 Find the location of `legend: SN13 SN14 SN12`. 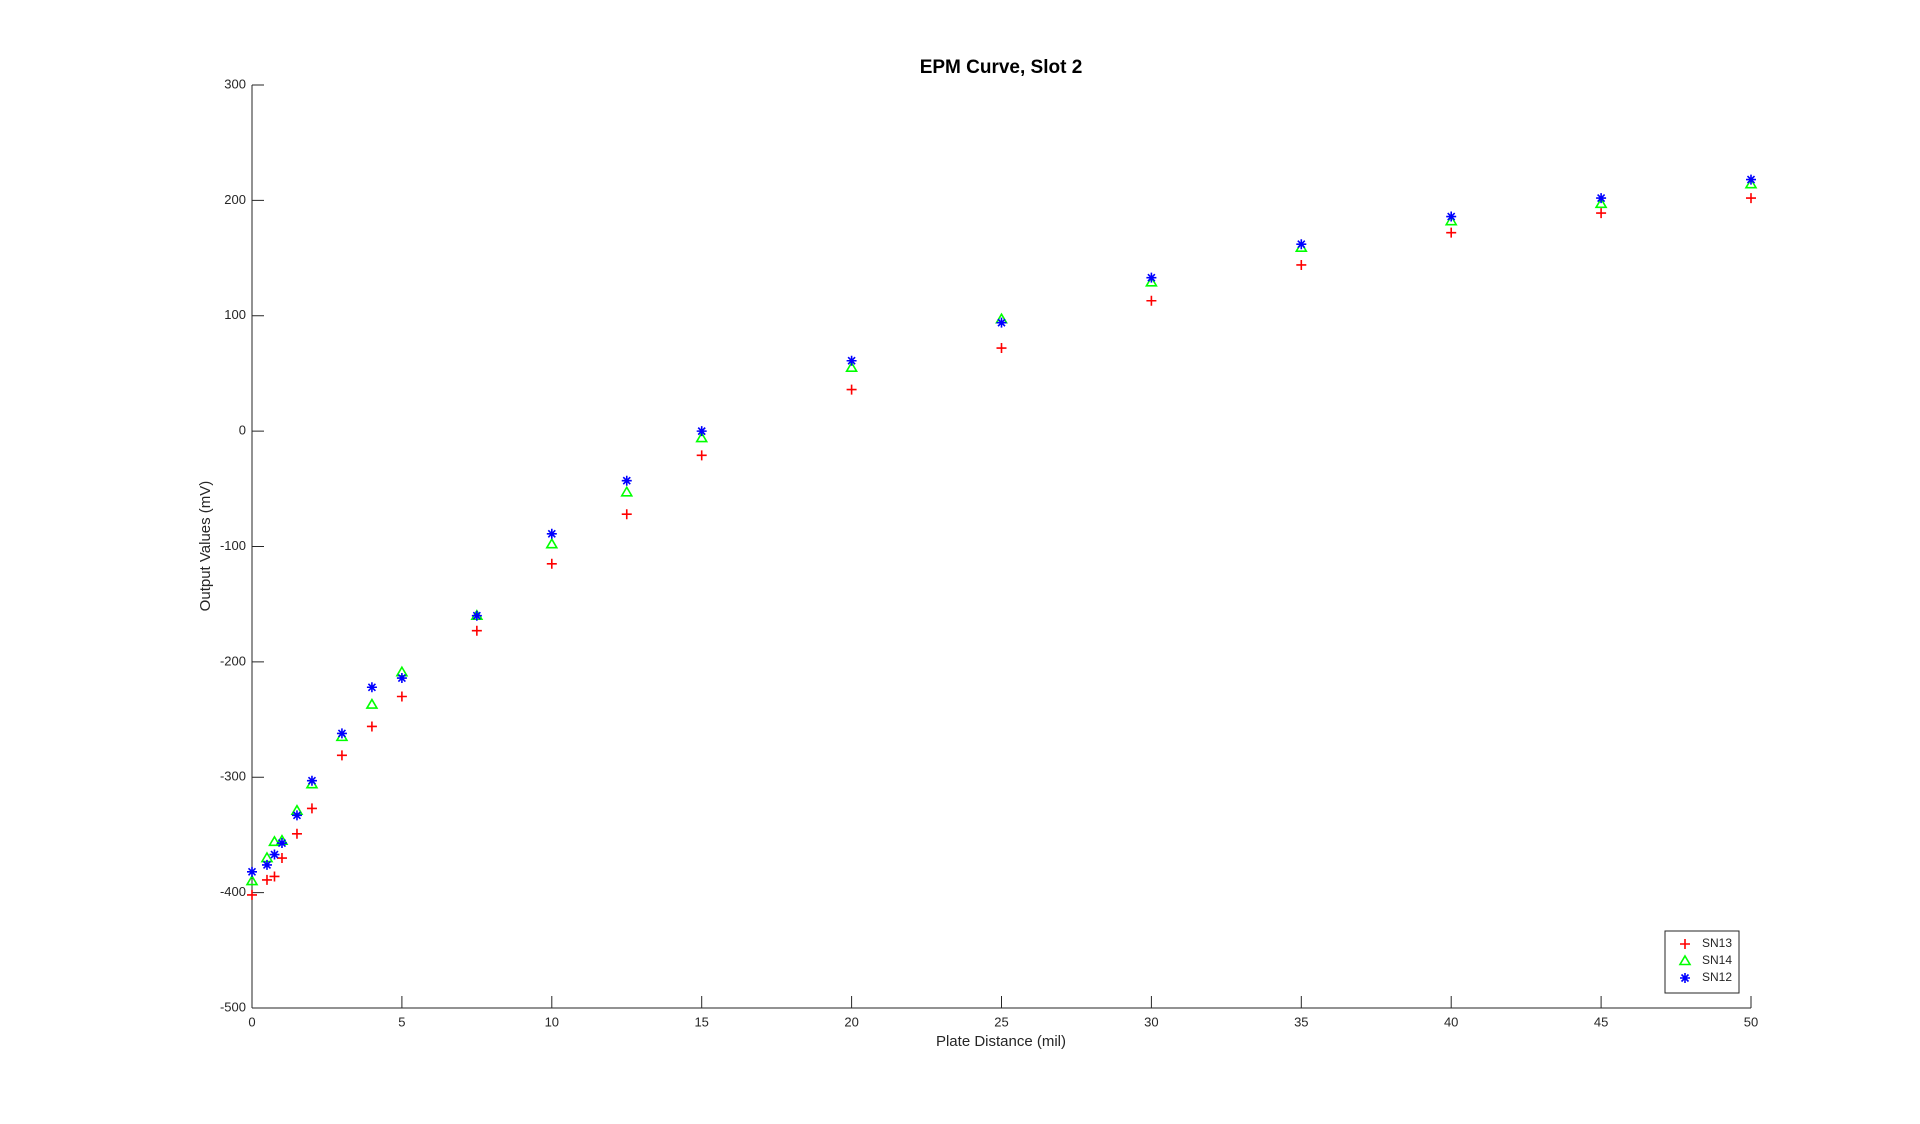

legend: SN13 SN14 SN12 is located at coordinates (1702, 962).